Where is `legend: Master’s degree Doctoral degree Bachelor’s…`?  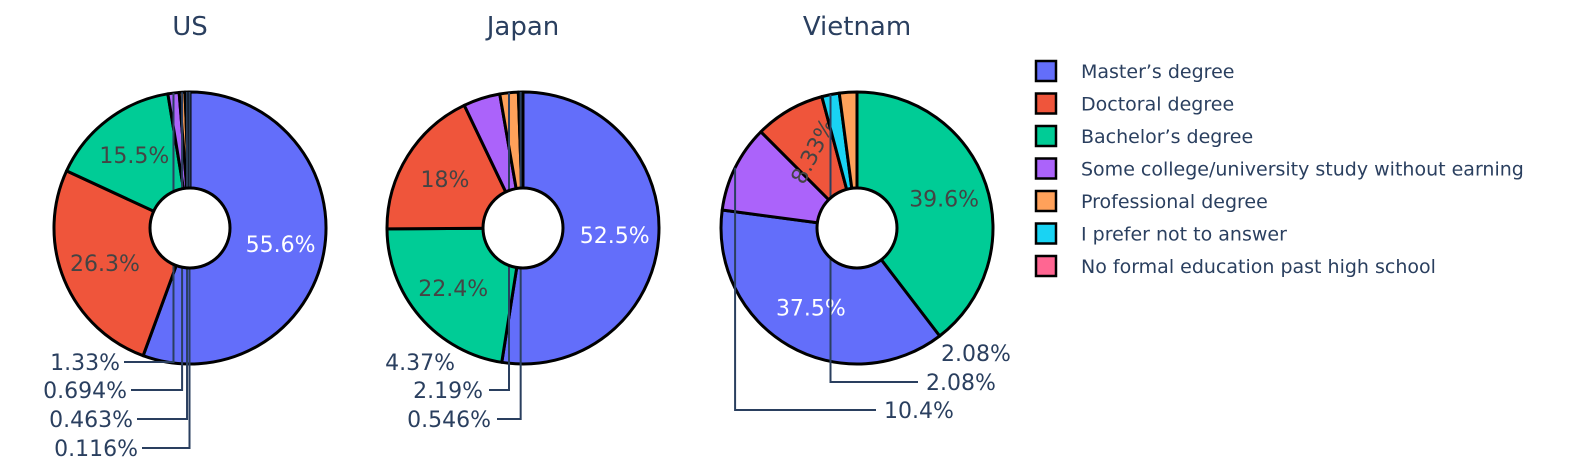
legend: Master’s degree Doctoral degree Bachelor’s… is located at coordinates (1279, 168).